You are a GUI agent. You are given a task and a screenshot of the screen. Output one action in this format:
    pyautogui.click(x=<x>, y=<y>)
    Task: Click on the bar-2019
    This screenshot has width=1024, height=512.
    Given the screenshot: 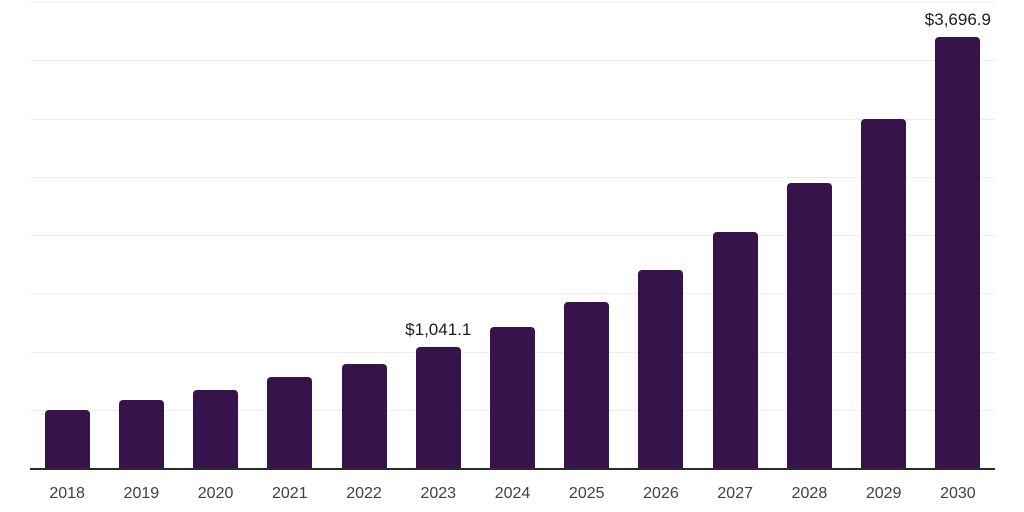 What is the action you would take?
    pyautogui.click(x=141, y=433)
    